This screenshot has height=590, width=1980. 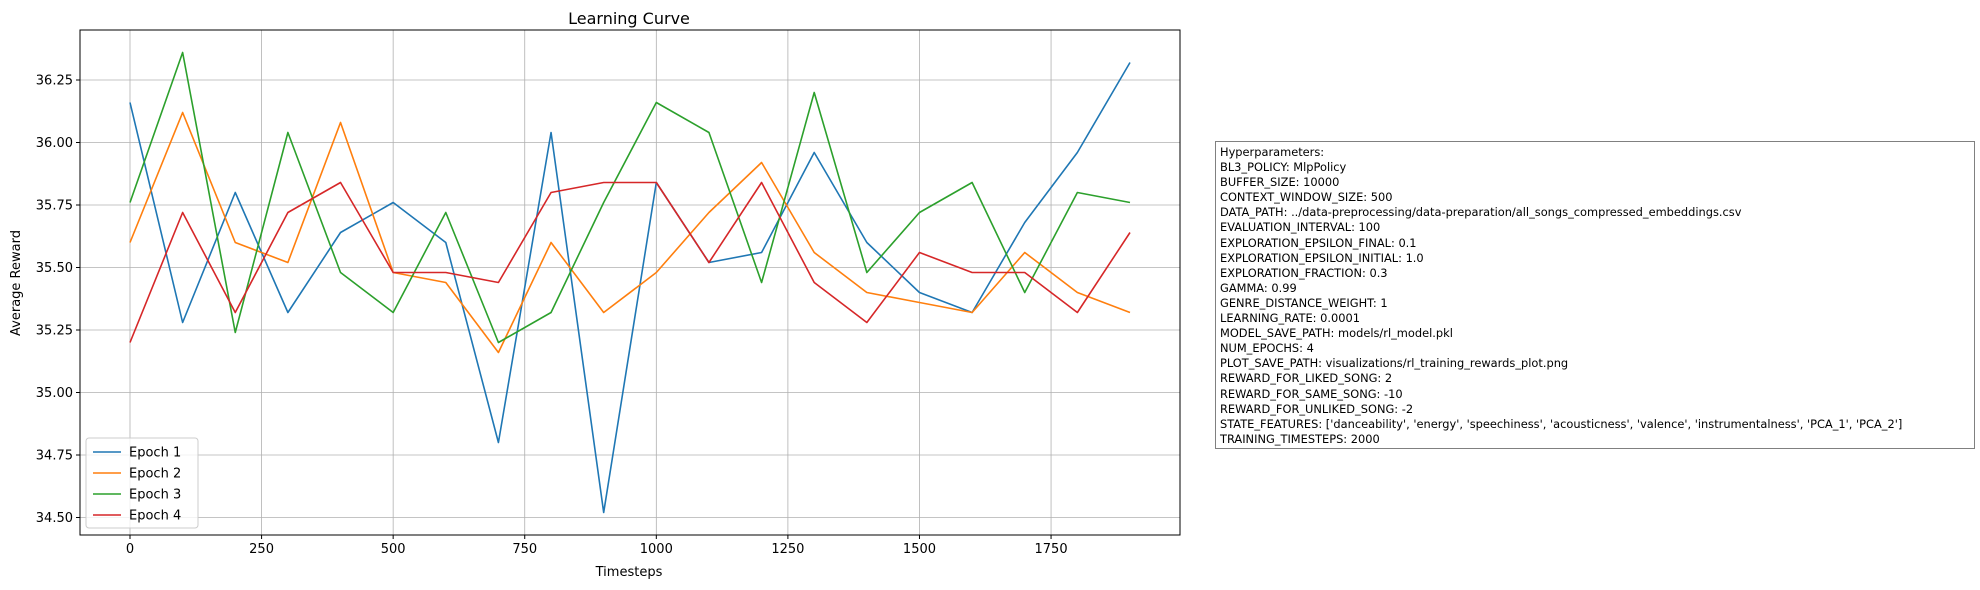 What do you see at coordinates (1267, 348) in the screenshot?
I see `hyperparameter-line: NUM_EPOCHS: 4` at bounding box center [1267, 348].